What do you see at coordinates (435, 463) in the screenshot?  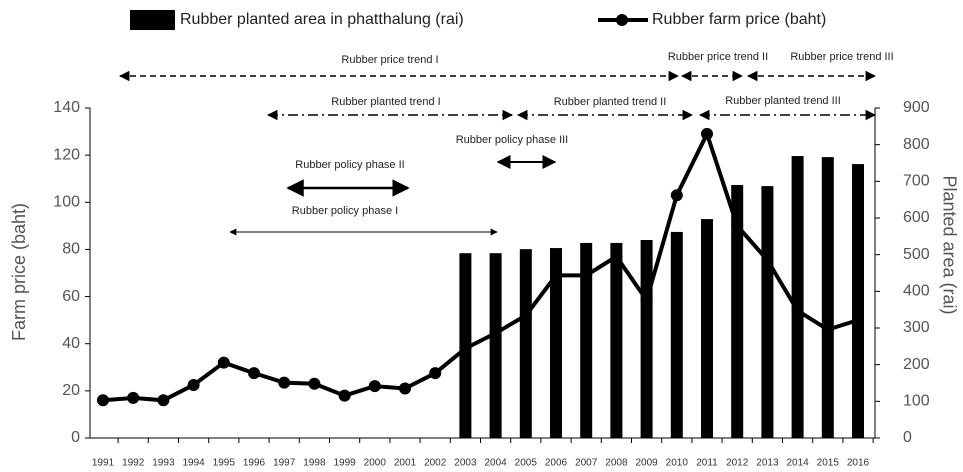 I see `x-tick-label: 2002` at bounding box center [435, 463].